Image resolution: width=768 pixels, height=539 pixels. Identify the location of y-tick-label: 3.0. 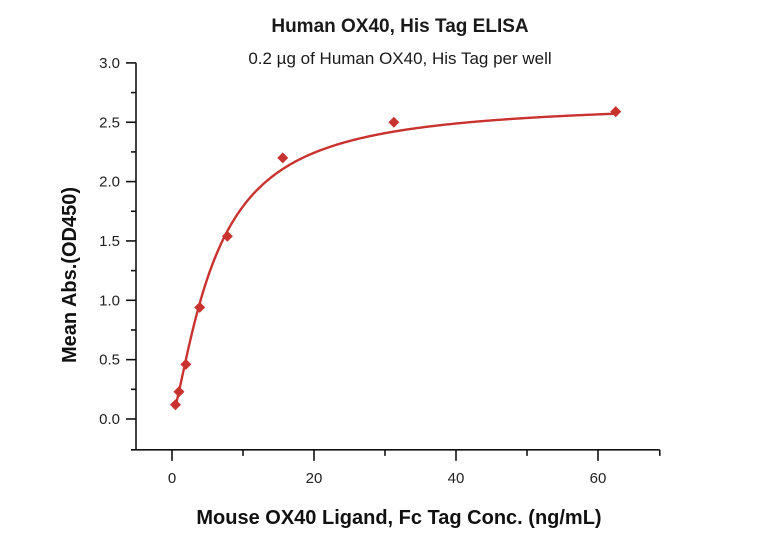
(109, 63).